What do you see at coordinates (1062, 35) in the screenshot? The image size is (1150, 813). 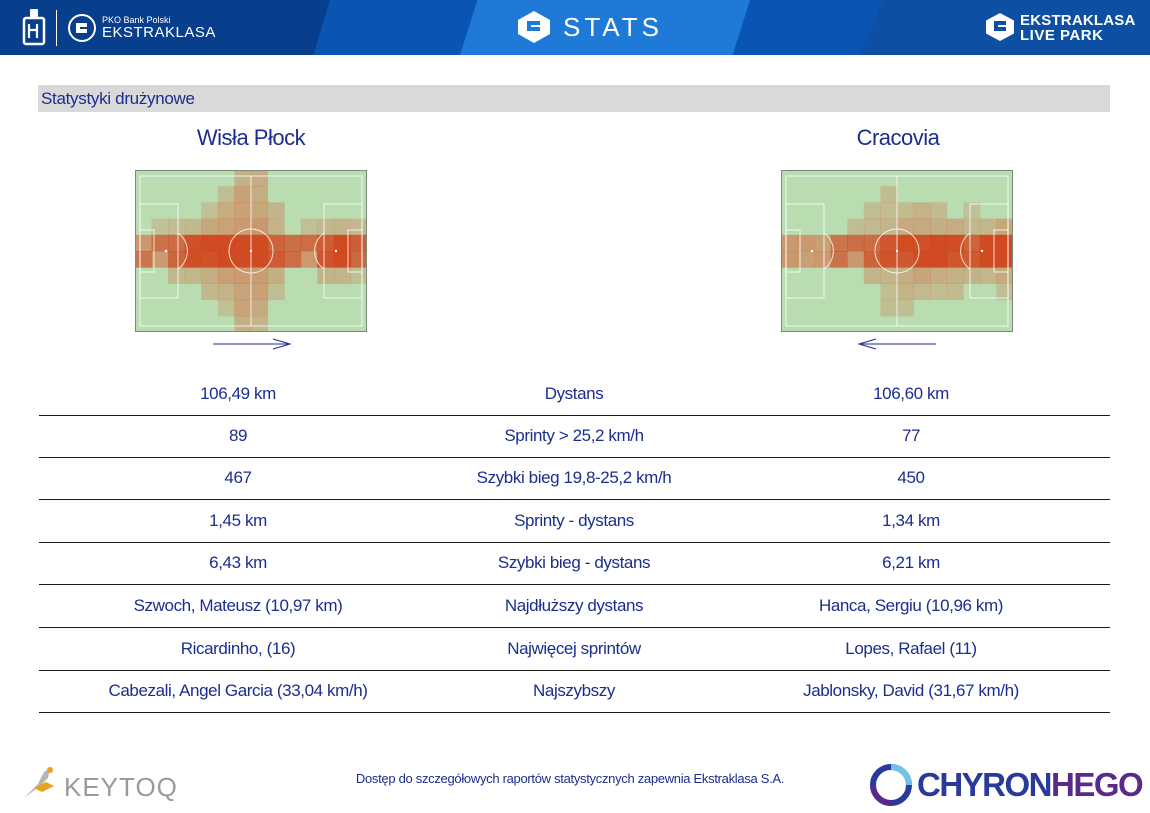 I see `livepark-line2: LIVE PARK` at bounding box center [1062, 35].